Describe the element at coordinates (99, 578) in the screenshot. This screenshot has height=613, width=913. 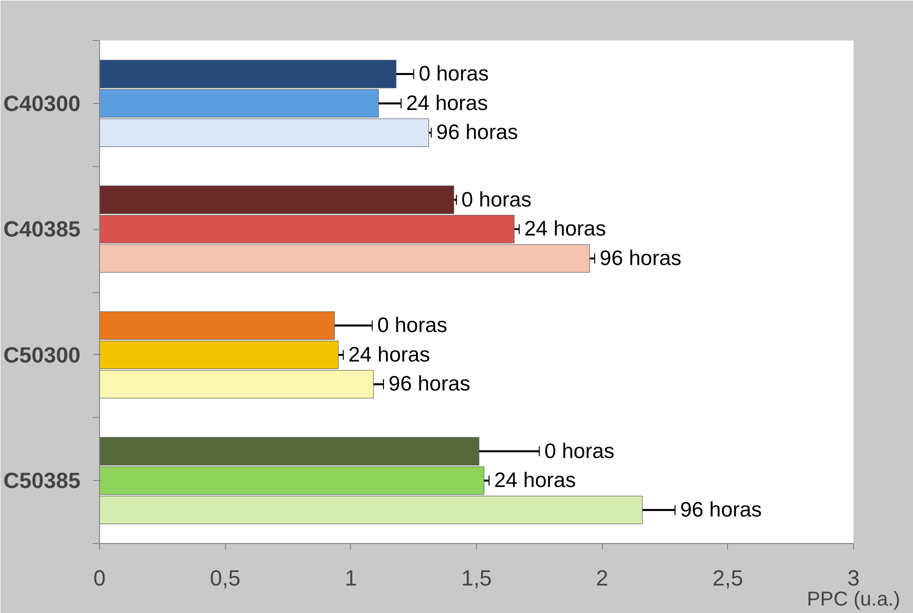
I see `x-tick-label: 0` at that location.